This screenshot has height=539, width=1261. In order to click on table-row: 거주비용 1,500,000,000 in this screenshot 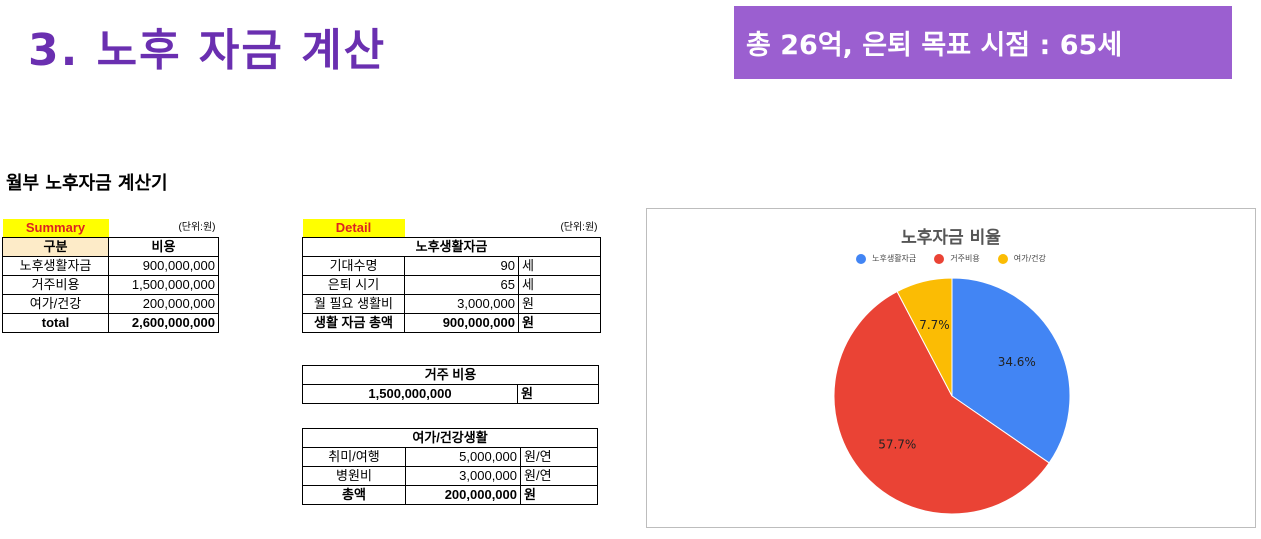, I will do `click(110, 285)`.